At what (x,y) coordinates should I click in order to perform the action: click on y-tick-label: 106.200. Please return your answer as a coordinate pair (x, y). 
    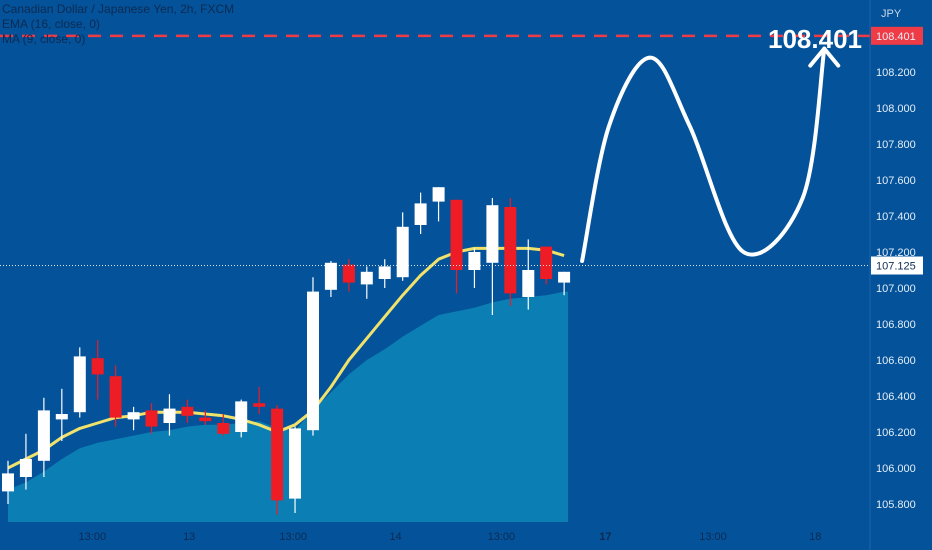
    Looking at the image, I should click on (896, 433).